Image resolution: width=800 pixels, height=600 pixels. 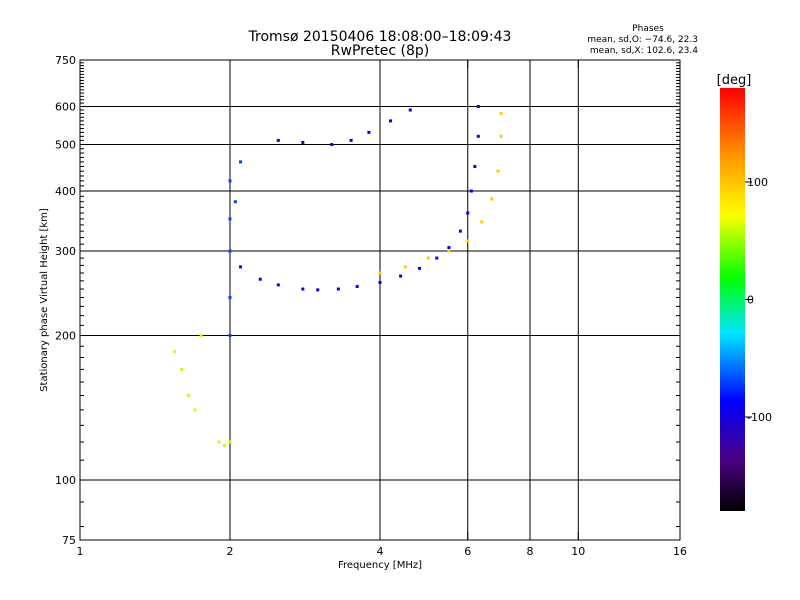 I want to click on y-tick-label: 100, so click(x=65, y=480).